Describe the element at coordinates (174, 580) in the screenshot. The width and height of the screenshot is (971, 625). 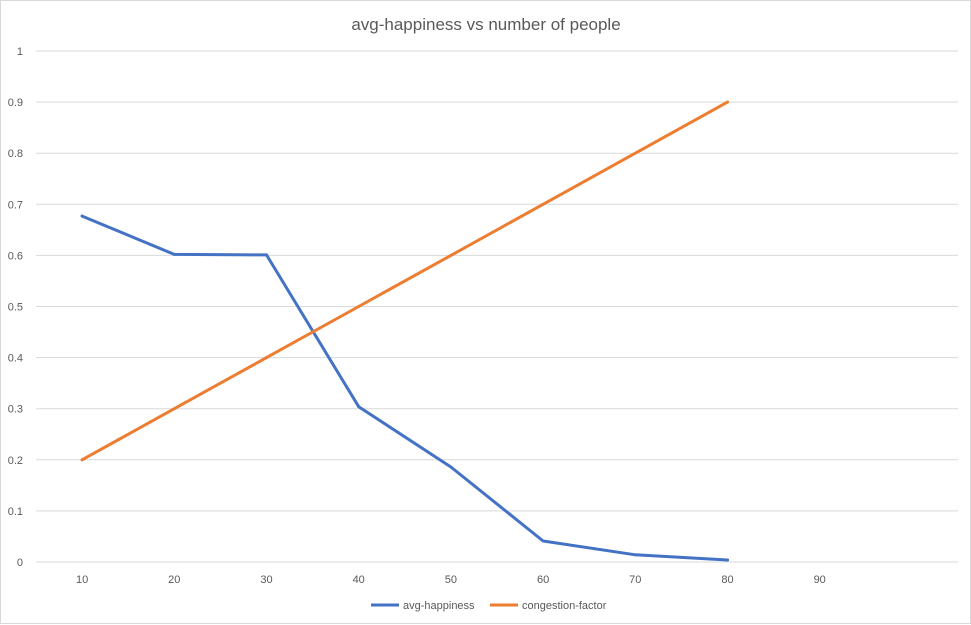
I see `x-tick-label: 20` at that location.